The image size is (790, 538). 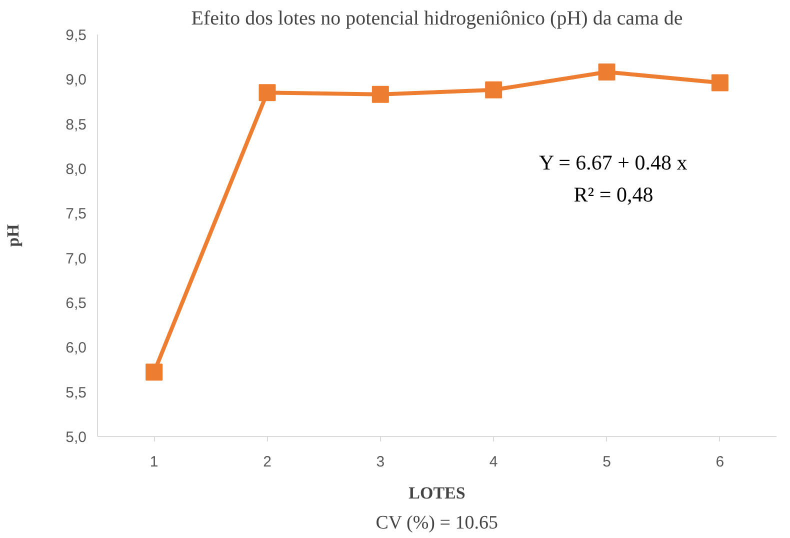 What do you see at coordinates (76, 214) in the screenshot?
I see `y-tick-label: 7,5` at bounding box center [76, 214].